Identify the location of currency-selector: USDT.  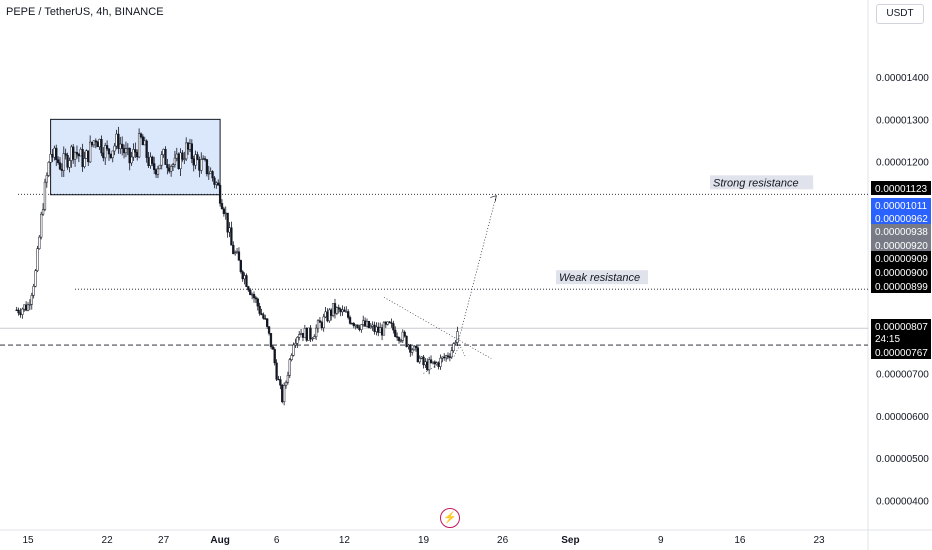
(900, 14).